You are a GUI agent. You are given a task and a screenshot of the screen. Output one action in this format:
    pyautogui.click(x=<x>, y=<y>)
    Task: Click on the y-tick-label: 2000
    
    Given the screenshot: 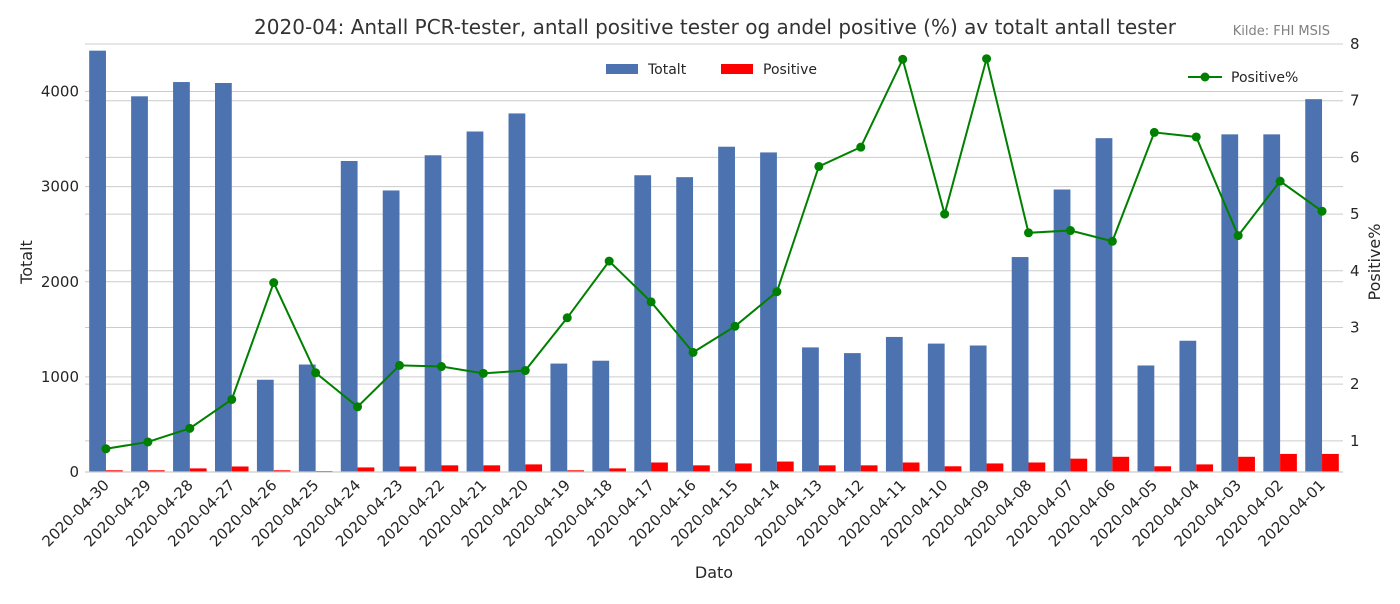 What is the action you would take?
    pyautogui.click(x=60, y=282)
    